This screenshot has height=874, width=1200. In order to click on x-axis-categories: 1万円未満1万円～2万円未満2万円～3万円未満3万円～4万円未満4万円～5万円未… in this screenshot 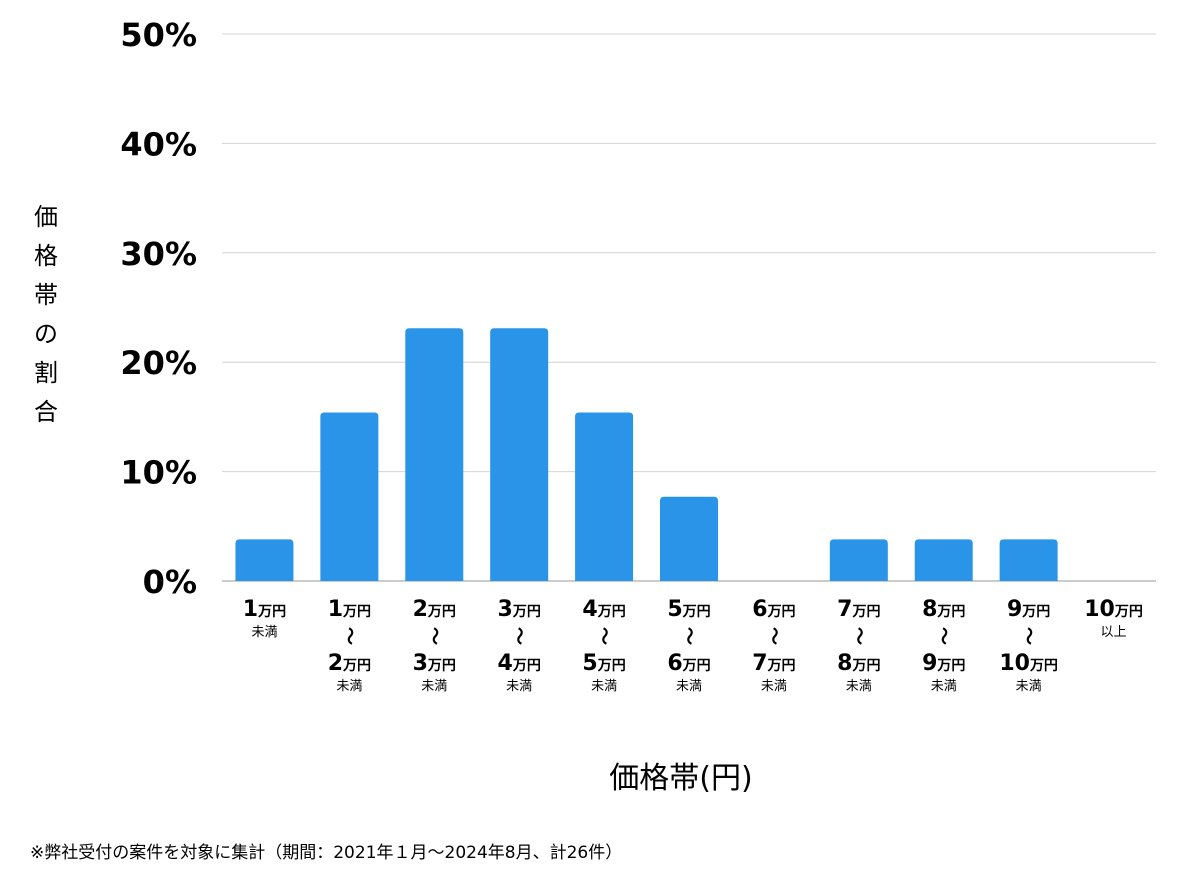, I will do `click(693, 645)`.